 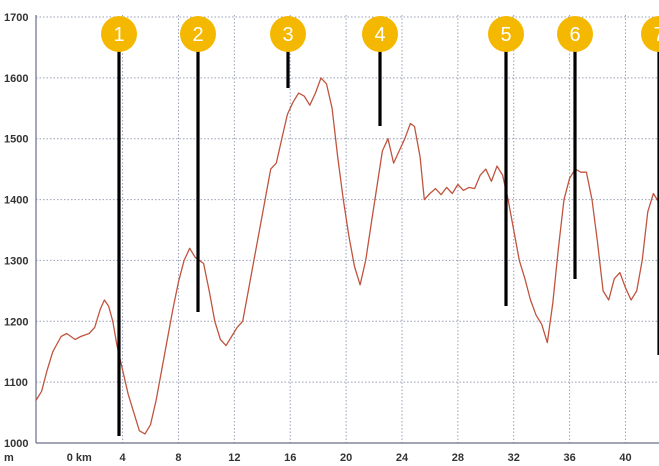 What do you see at coordinates (514, 458) in the screenshot?
I see `x-tick-label: 32` at bounding box center [514, 458].